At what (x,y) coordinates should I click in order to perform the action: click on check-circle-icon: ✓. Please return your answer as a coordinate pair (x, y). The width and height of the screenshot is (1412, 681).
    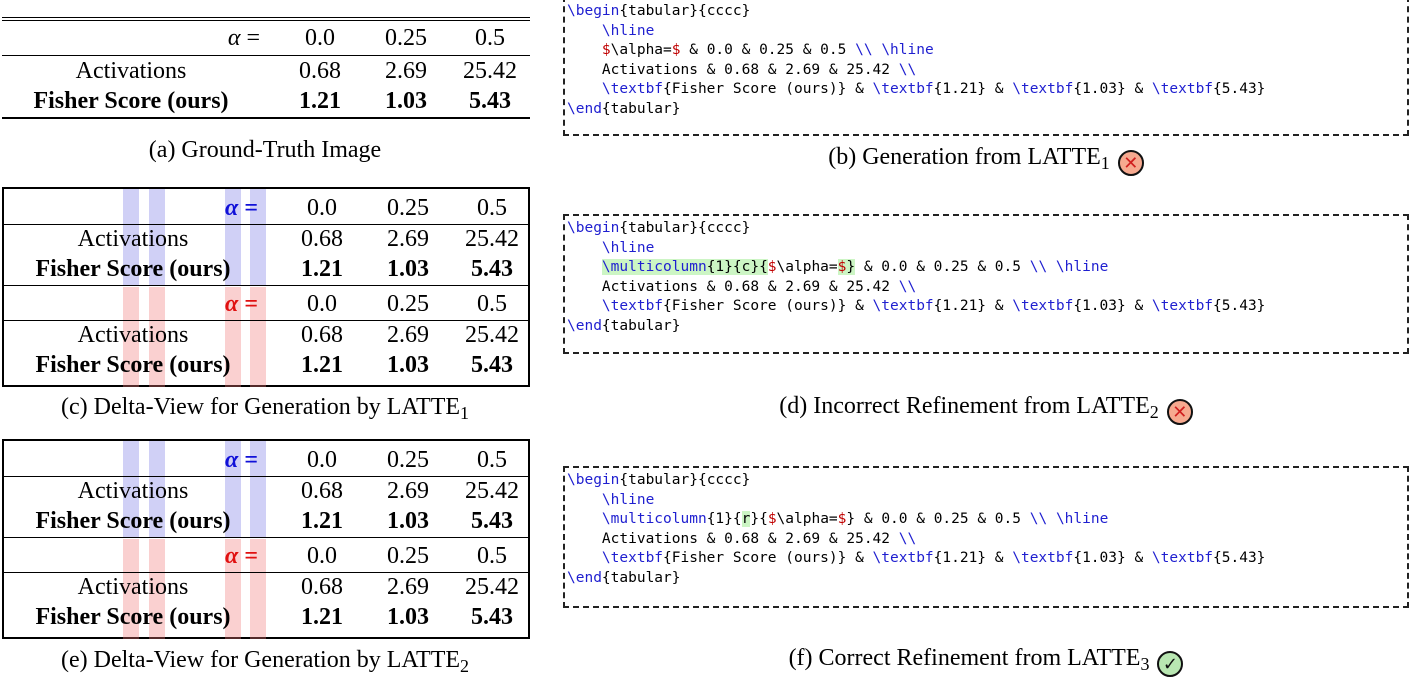
    Looking at the image, I should click on (1170, 664).